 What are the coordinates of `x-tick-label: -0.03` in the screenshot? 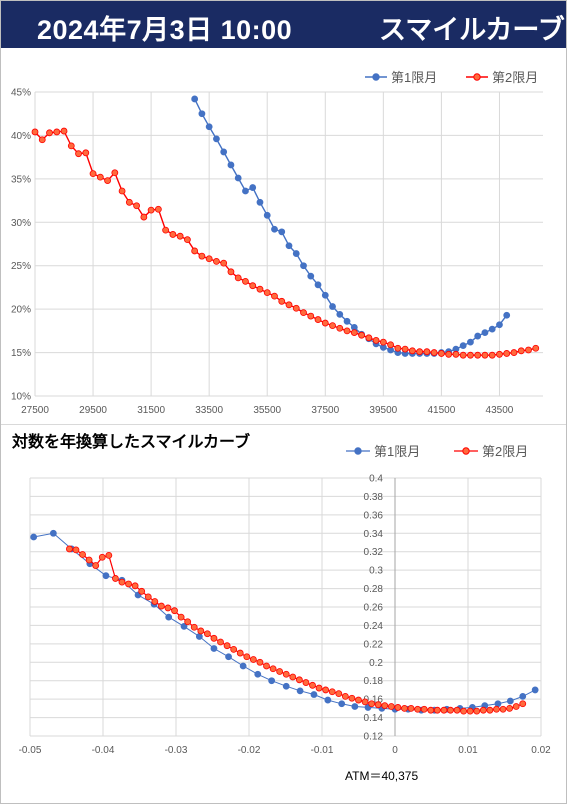 It's located at (176, 750).